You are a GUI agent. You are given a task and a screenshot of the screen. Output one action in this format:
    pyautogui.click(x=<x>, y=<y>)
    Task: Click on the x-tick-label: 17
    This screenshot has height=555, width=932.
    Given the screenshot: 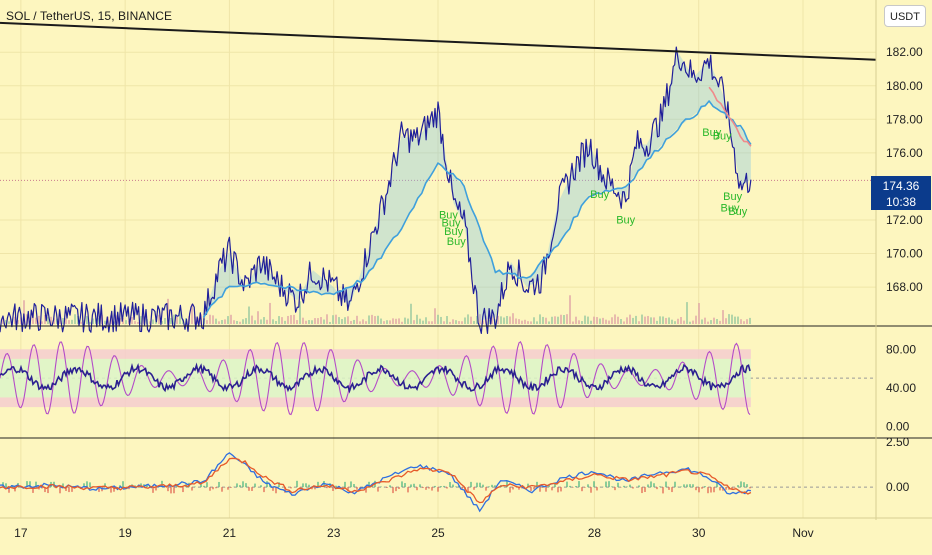 What is the action you would take?
    pyautogui.click(x=21, y=533)
    